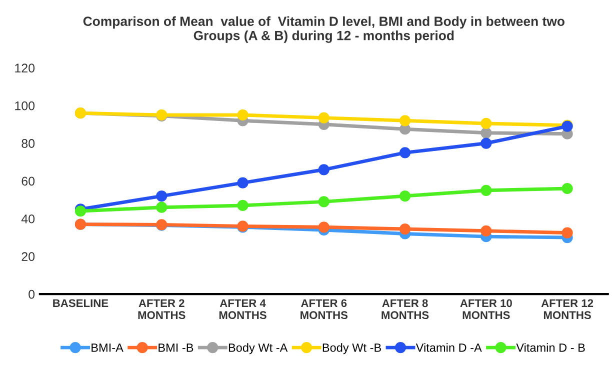 This screenshot has height=377, width=614. I want to click on x-tick-label: AFTER 8 MONTHS, so click(405, 309).